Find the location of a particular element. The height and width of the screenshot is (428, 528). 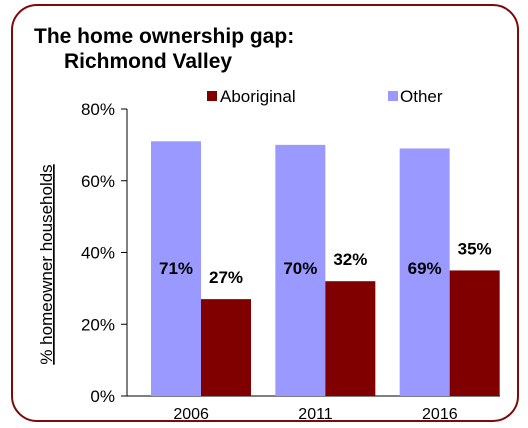

bar-other-2006 is located at coordinates (176, 268).